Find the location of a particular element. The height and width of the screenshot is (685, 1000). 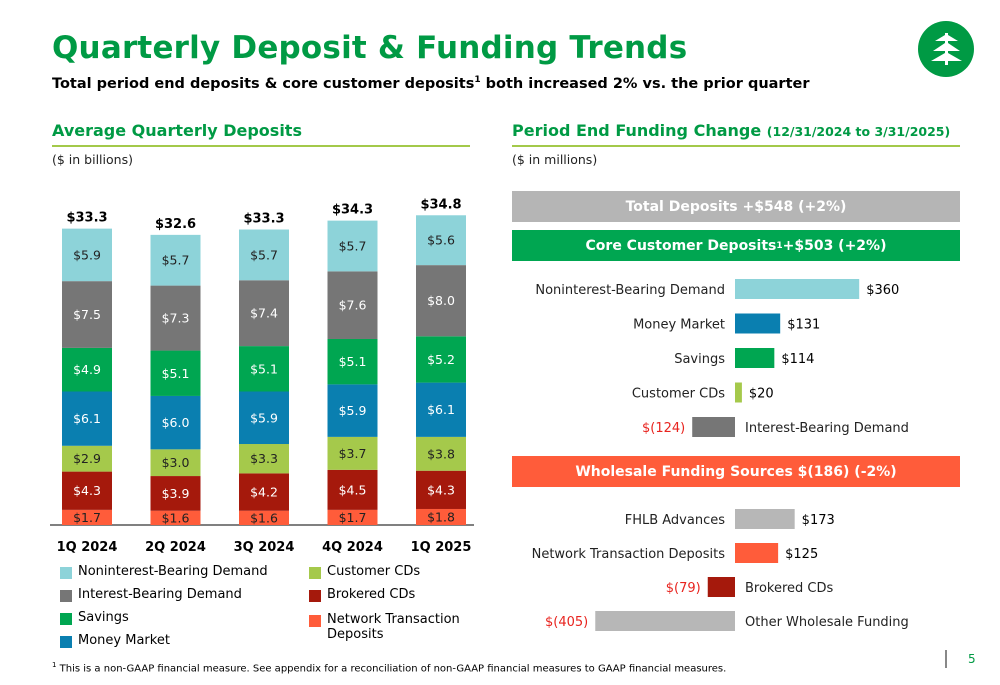

bar-segment-label: $4.2 is located at coordinates (264, 492).